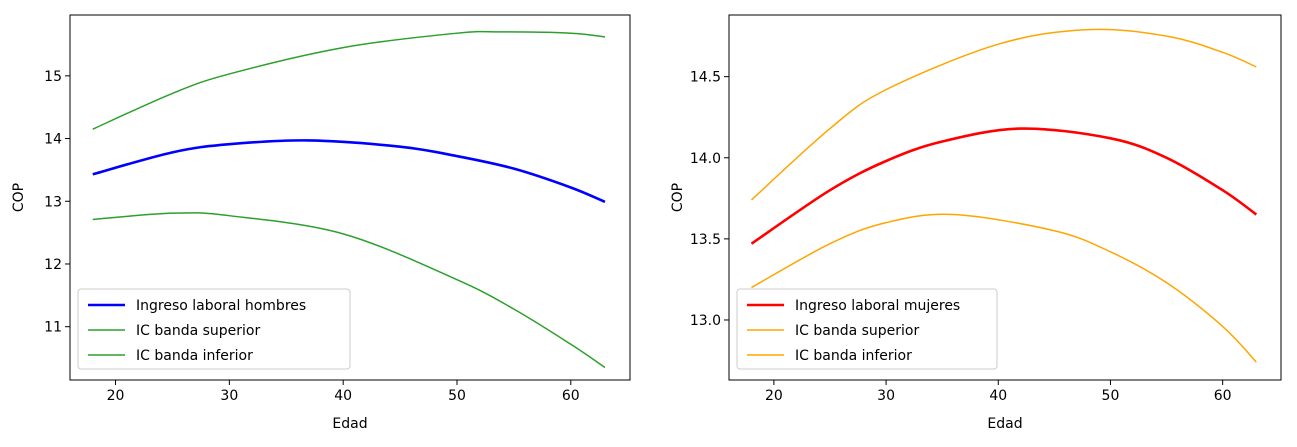  Describe the element at coordinates (53, 328) in the screenshot. I see `y-tick-label: 11` at that location.